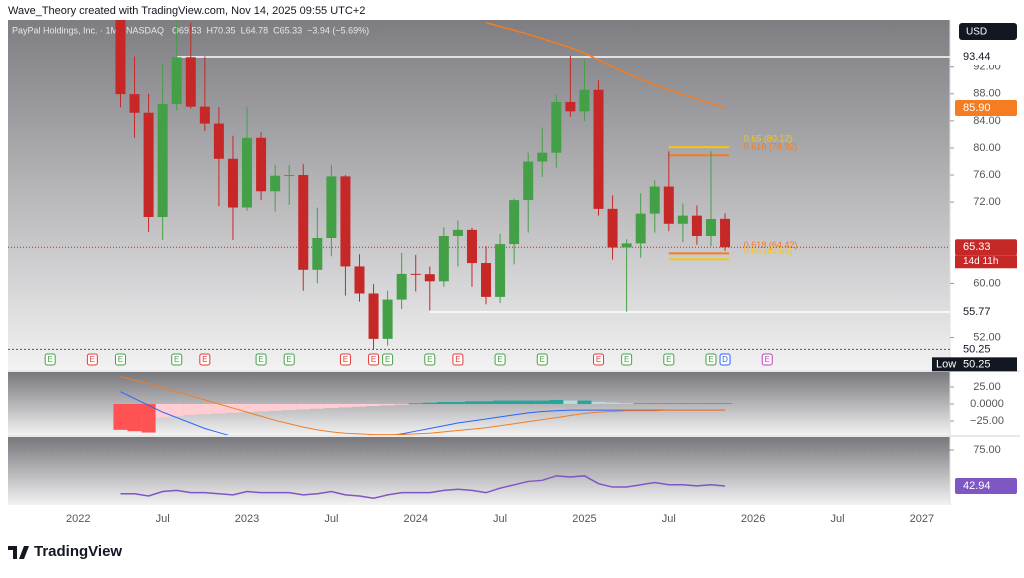  I want to click on countdown-box, so click(986, 262).